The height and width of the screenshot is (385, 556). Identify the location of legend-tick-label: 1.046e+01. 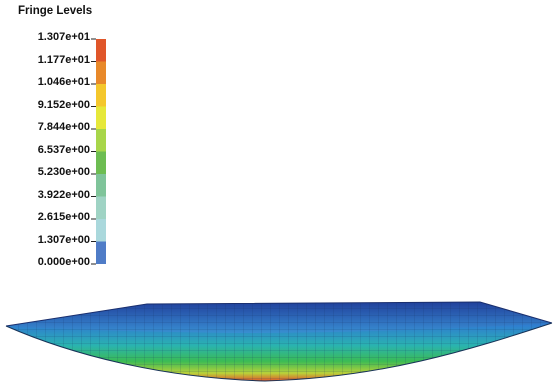
(63, 82).